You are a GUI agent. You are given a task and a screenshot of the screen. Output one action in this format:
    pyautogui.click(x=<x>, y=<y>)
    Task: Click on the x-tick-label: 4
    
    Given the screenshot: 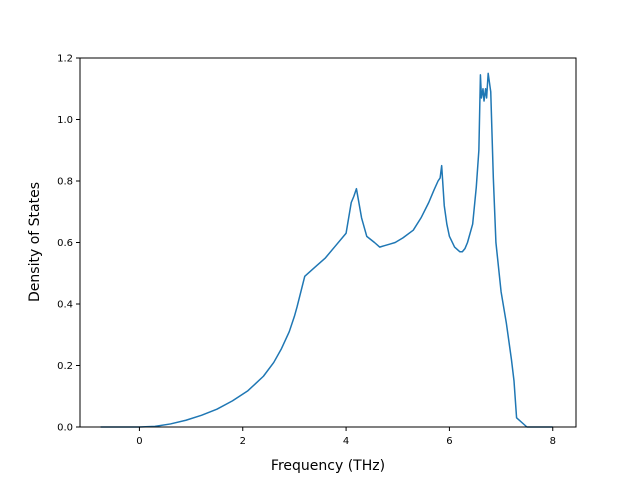 What is the action you would take?
    pyautogui.click(x=346, y=441)
    